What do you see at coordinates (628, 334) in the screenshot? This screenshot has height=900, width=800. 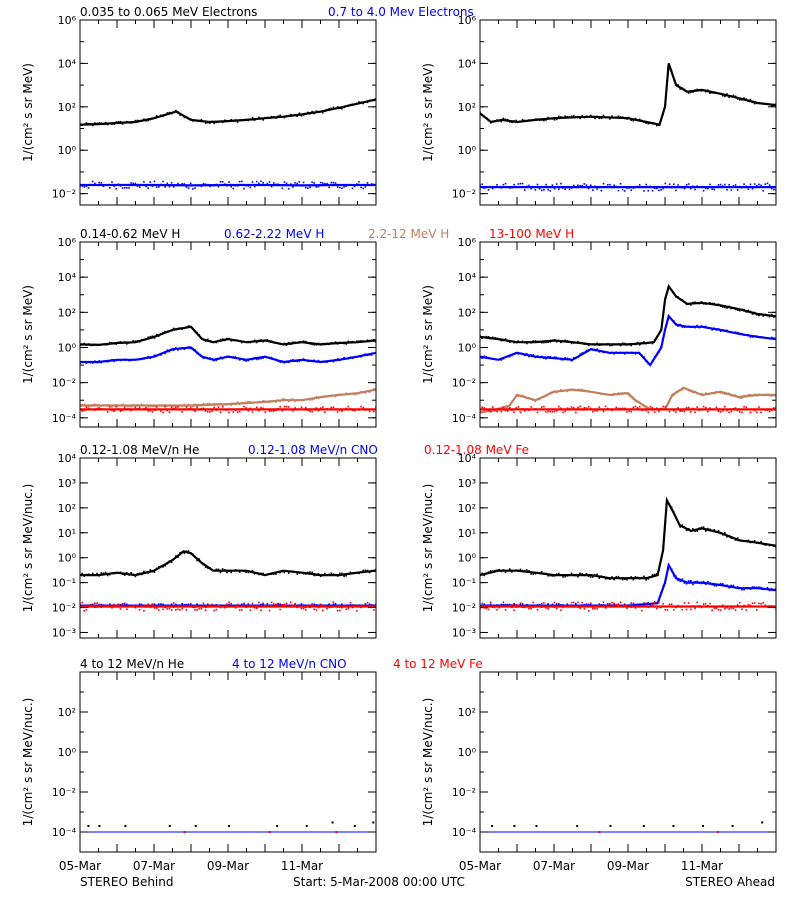 I see `plot-frame` at bounding box center [628, 334].